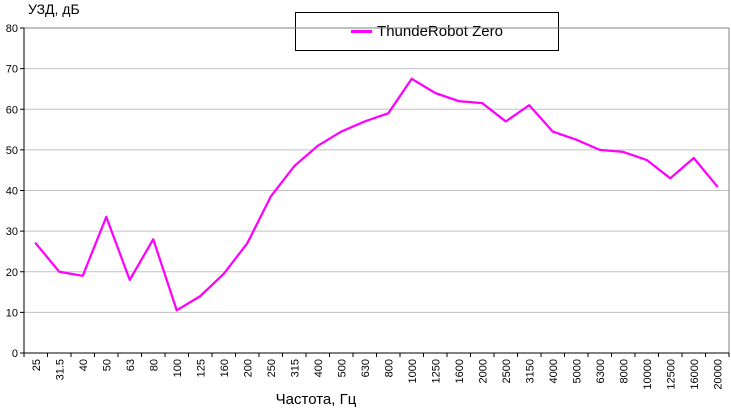  I want to click on x-tick-label: 500, so click(342, 368).